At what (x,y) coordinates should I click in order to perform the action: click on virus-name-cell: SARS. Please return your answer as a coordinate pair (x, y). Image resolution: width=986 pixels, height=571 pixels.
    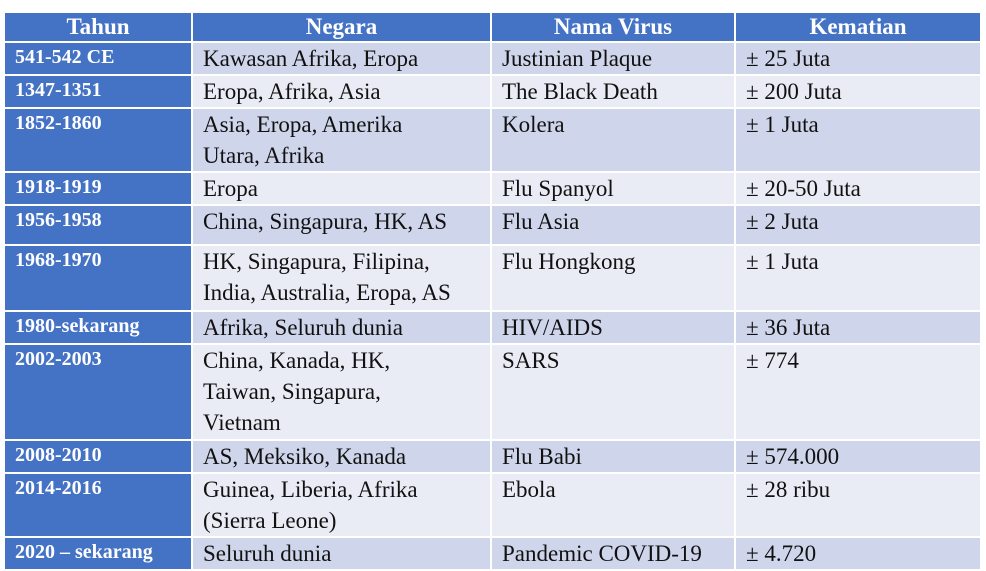
    Looking at the image, I should click on (613, 392).